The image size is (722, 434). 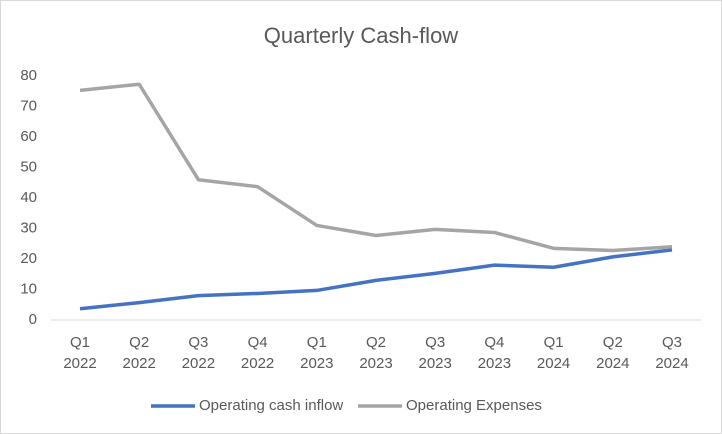 I want to click on y-tick-label: 30, so click(x=28, y=227).